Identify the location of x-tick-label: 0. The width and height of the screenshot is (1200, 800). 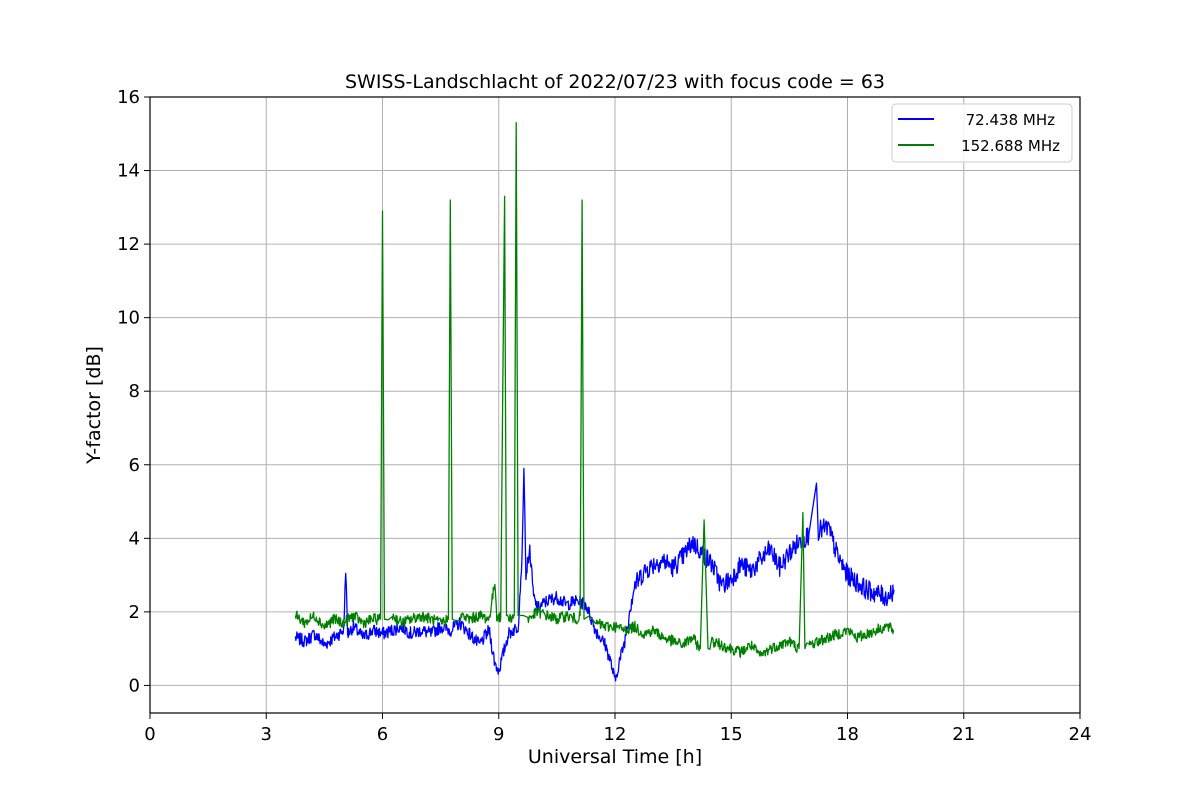
(149, 734).